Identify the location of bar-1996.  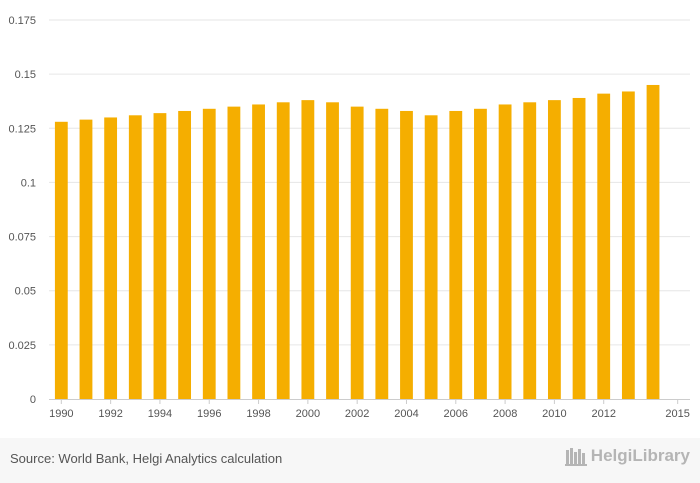
(209, 254).